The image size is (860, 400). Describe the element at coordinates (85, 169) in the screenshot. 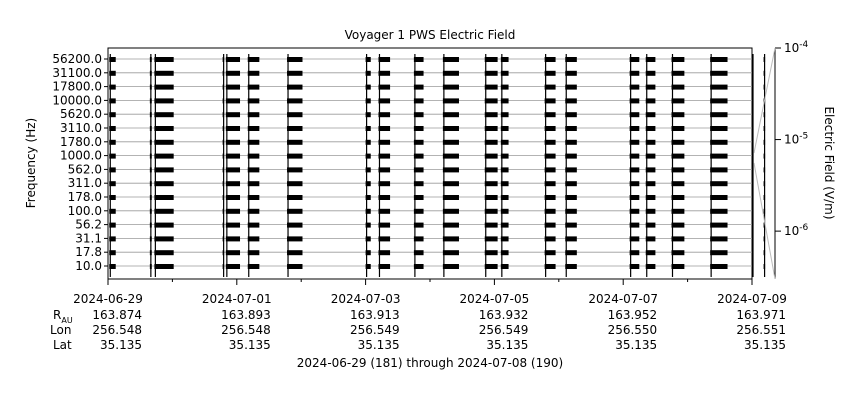

I see `y-tick-label: 562.0` at that location.